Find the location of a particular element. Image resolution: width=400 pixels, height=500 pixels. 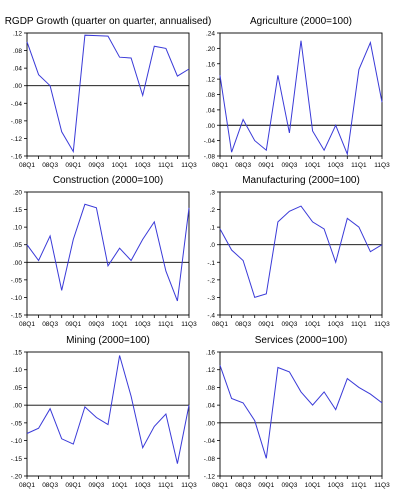

y-tick-label: .15 is located at coordinates (17, 210).